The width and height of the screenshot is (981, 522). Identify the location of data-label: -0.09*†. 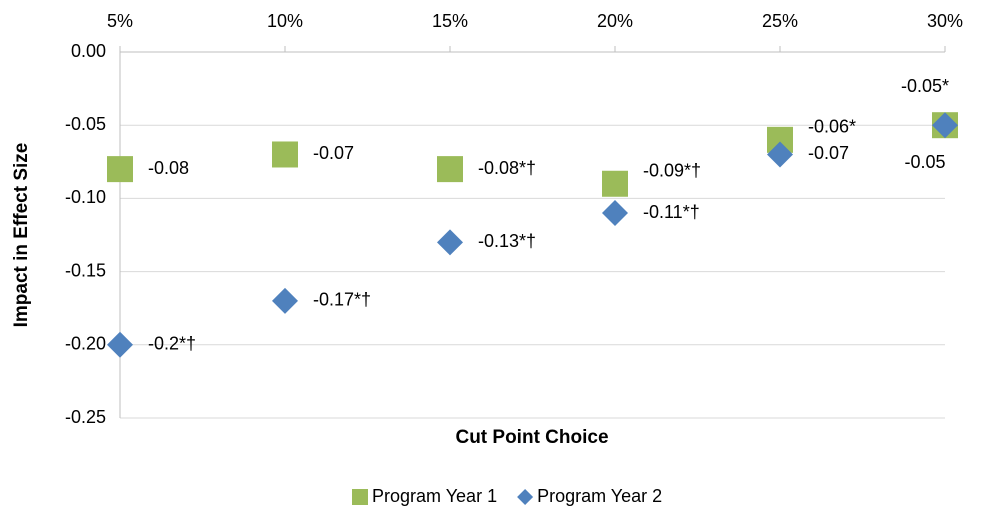
(672, 171).